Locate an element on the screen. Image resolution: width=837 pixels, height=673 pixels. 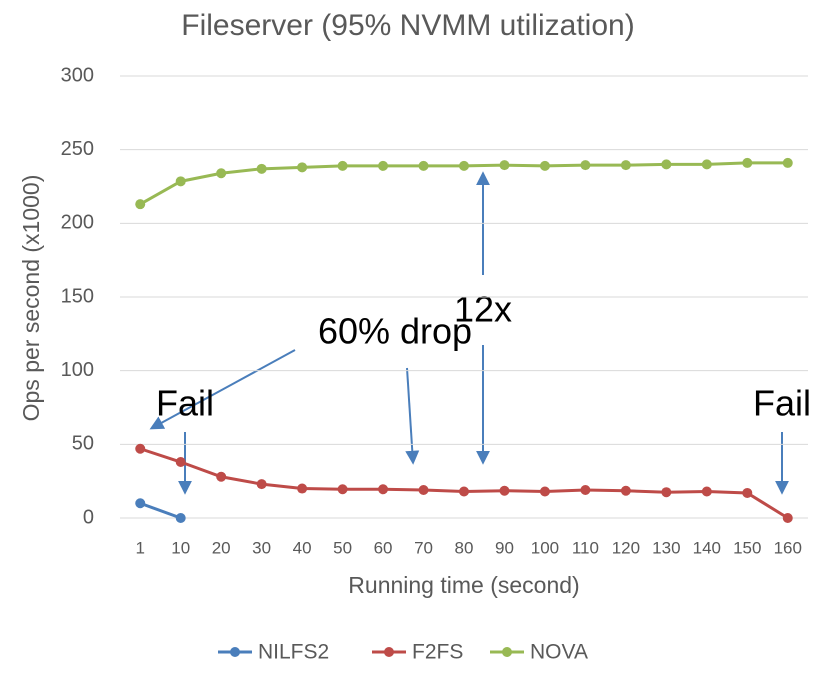
y-tick-label: 250 is located at coordinates (77, 149).